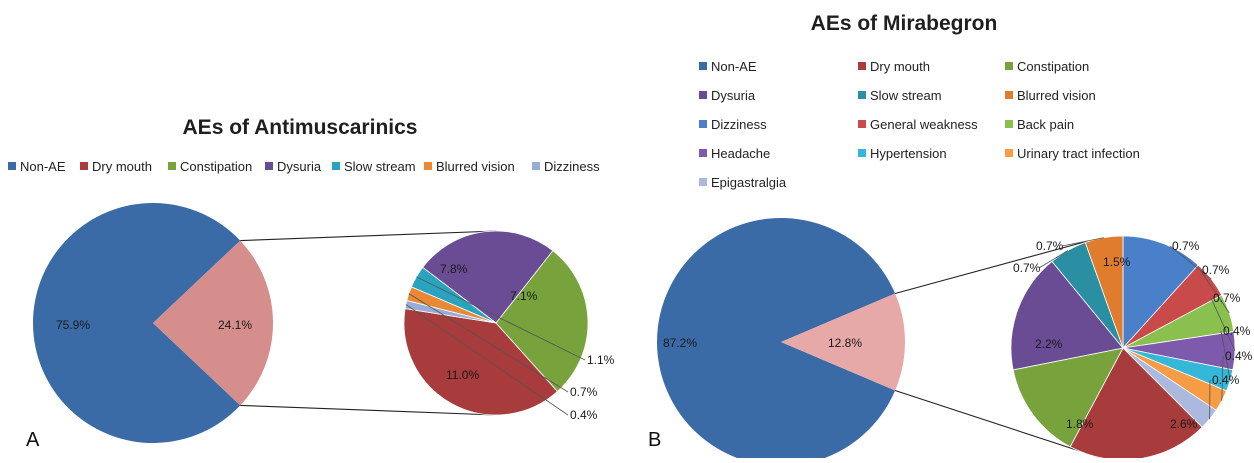  I want to click on a-legend-swatch-dry-mouth, so click(84, 166).